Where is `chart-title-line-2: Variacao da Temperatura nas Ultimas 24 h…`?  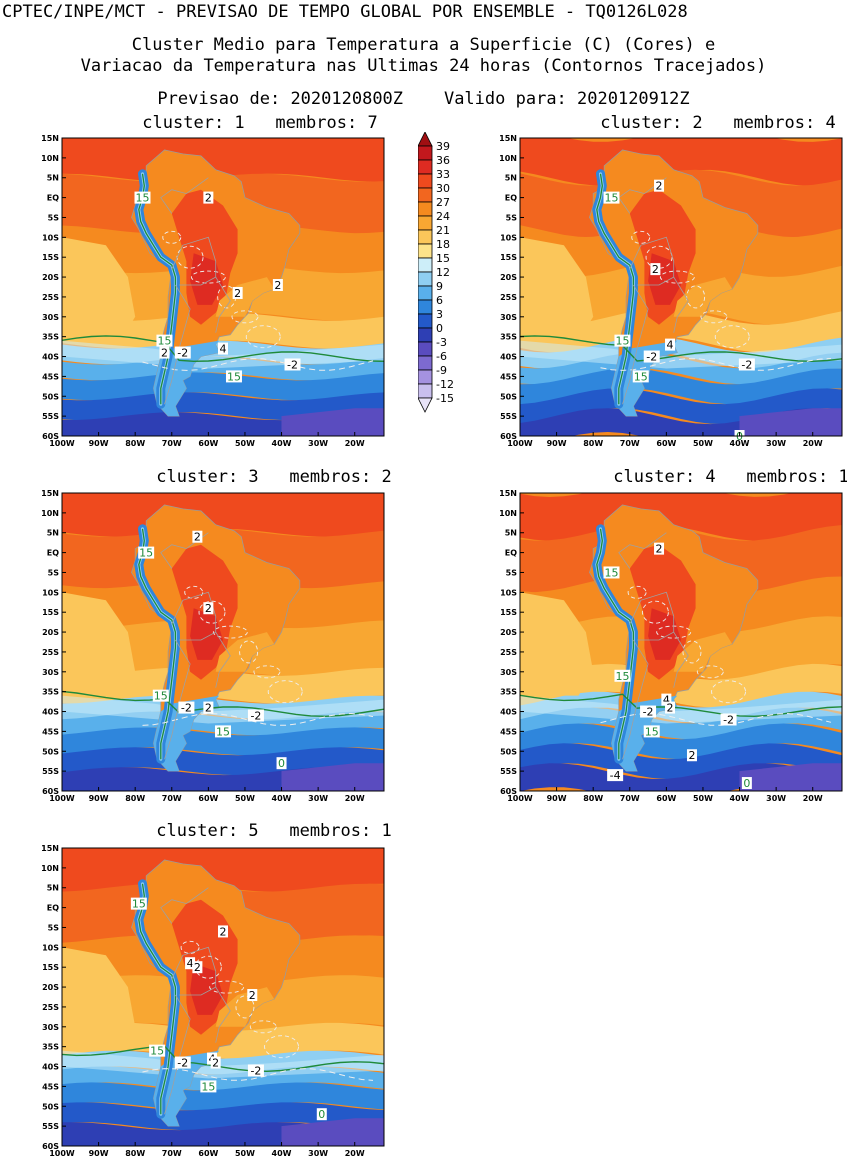
chart-title-line-2: Variacao da Temperatura nas Ultimas 24 h… is located at coordinates (423, 66).